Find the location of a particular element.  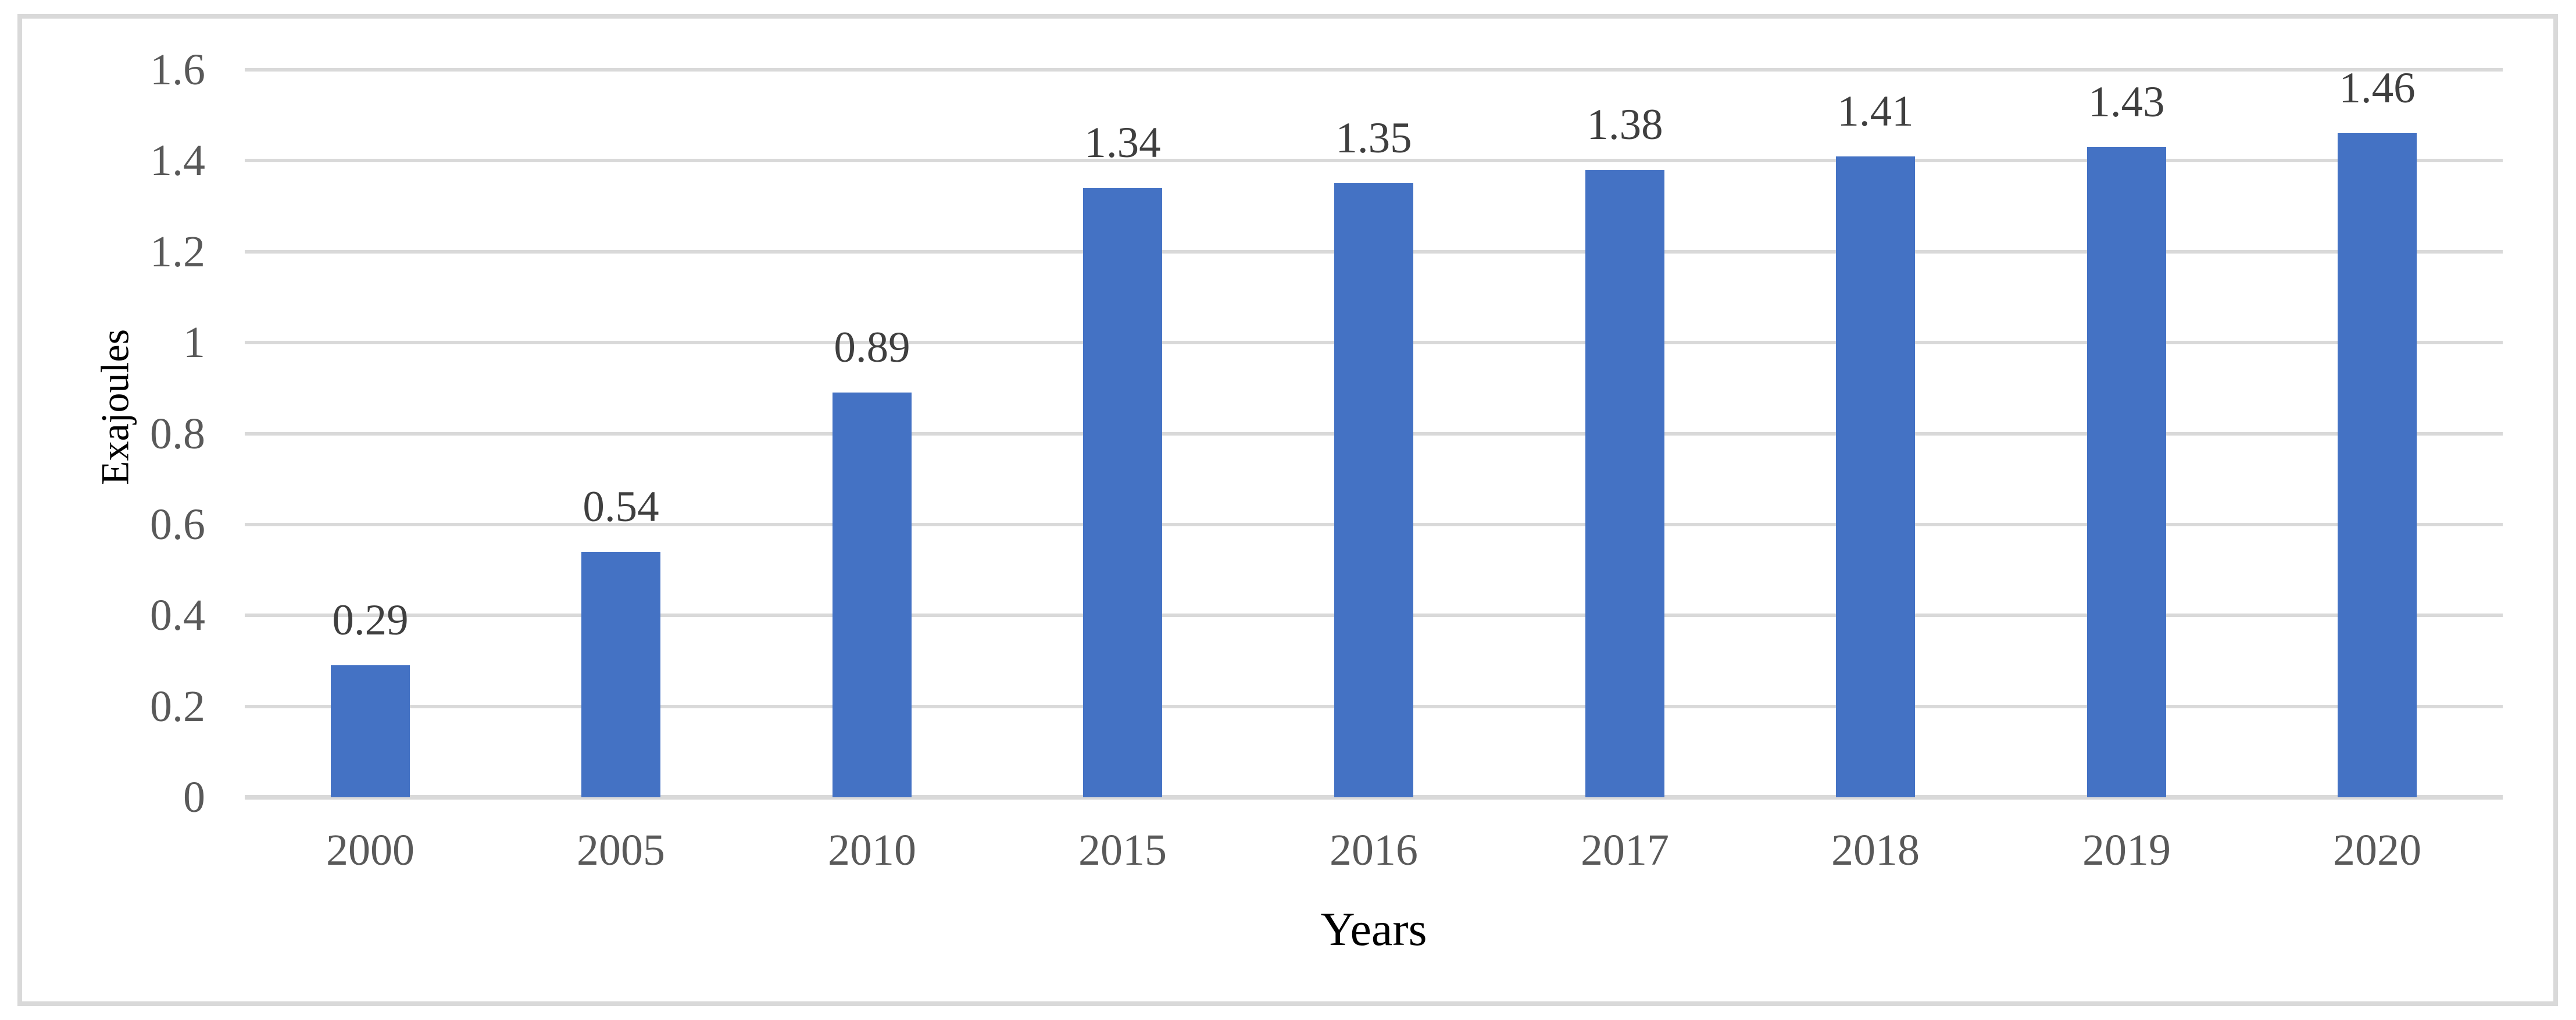

bar-value-label: 1.38 is located at coordinates (1625, 125).